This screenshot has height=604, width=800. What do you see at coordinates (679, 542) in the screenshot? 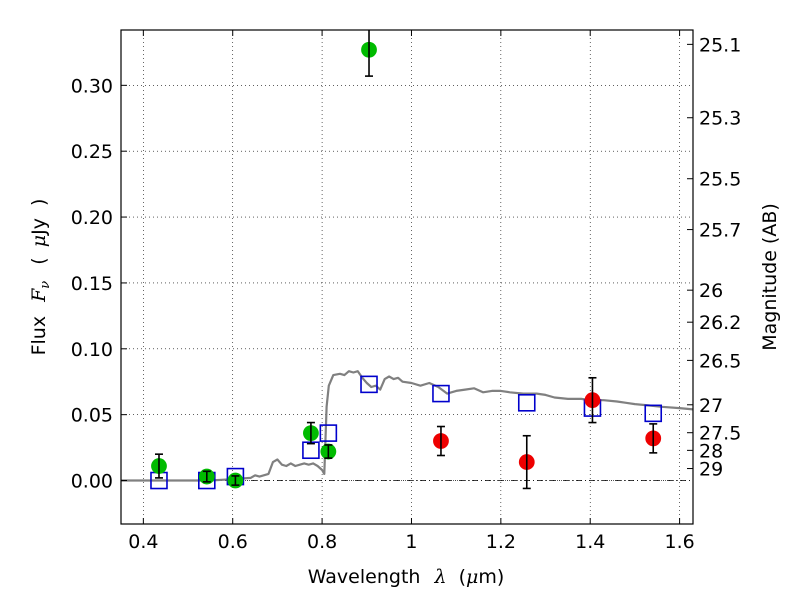
I see `x-tick-label: 1.6` at bounding box center [679, 542].